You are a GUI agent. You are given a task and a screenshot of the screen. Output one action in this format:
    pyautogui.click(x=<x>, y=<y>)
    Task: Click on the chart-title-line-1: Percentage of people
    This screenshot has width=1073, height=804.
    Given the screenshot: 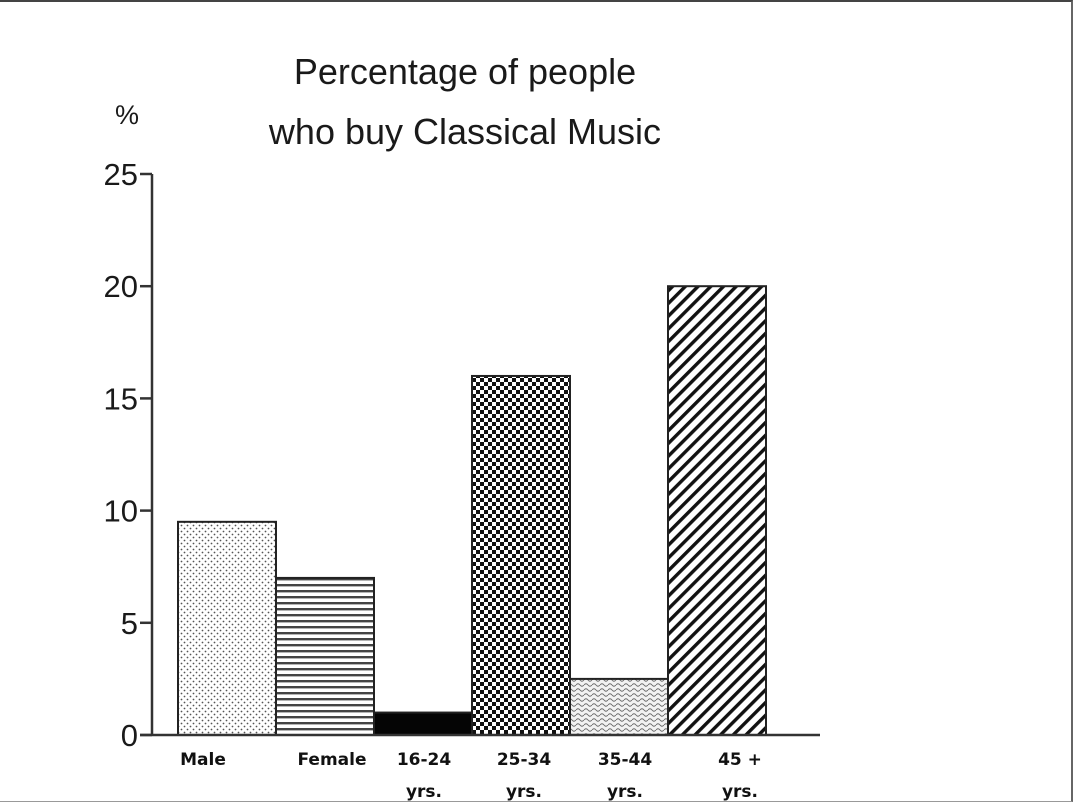 What is the action you would take?
    pyautogui.click(x=465, y=71)
    